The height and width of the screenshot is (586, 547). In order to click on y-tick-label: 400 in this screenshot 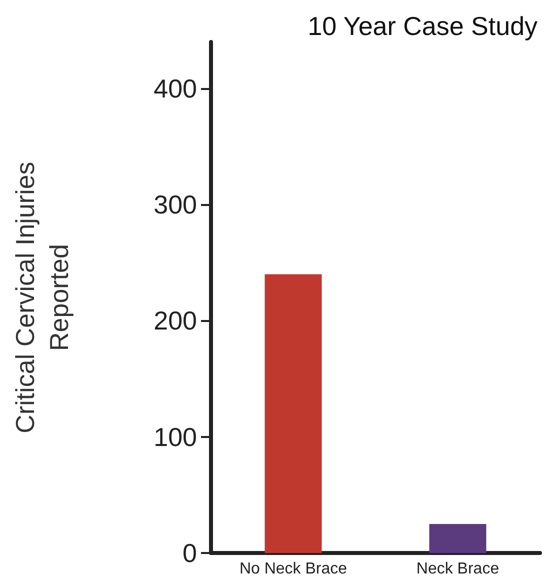, I will do `click(175, 88)`.